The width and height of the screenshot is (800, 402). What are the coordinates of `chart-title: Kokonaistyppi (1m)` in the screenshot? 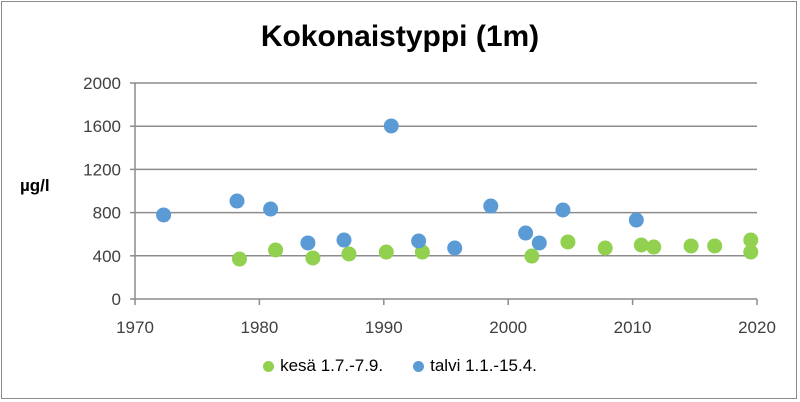 It's located at (400, 36).